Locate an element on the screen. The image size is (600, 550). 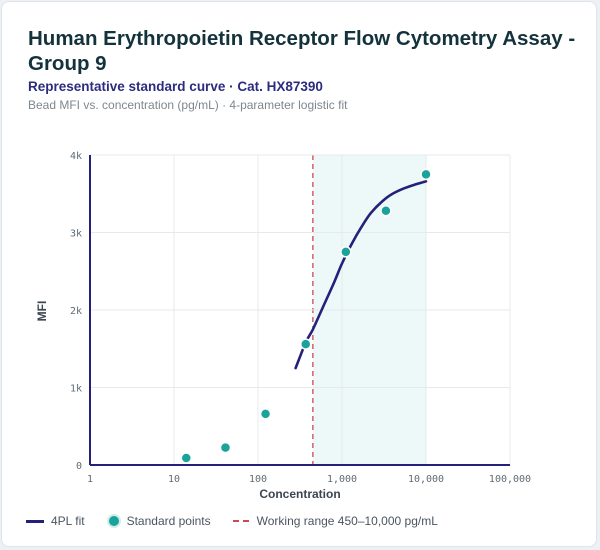
x-tick-label: 100,000 is located at coordinates (510, 479).